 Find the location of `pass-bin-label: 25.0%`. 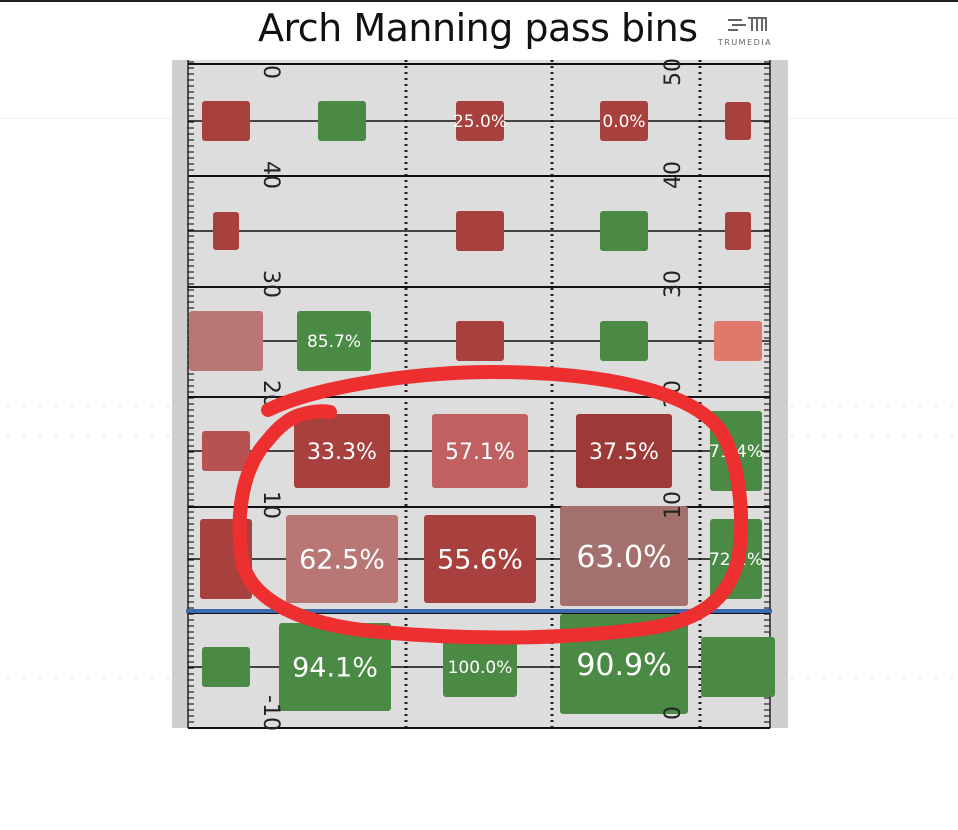

pass-bin-label: 25.0% is located at coordinates (480, 122).